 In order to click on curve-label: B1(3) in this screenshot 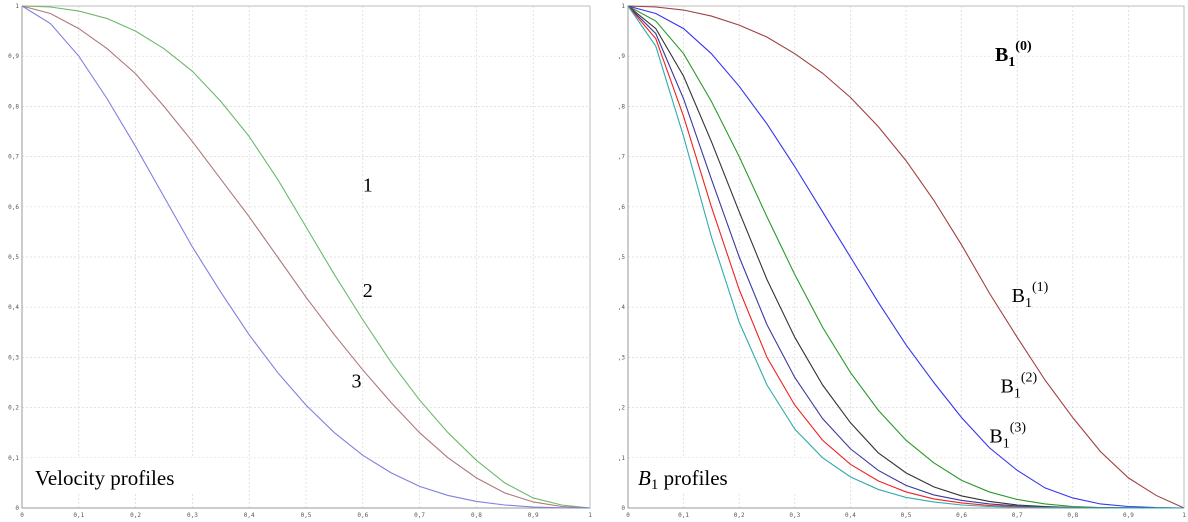, I will do `click(1007, 436)`.